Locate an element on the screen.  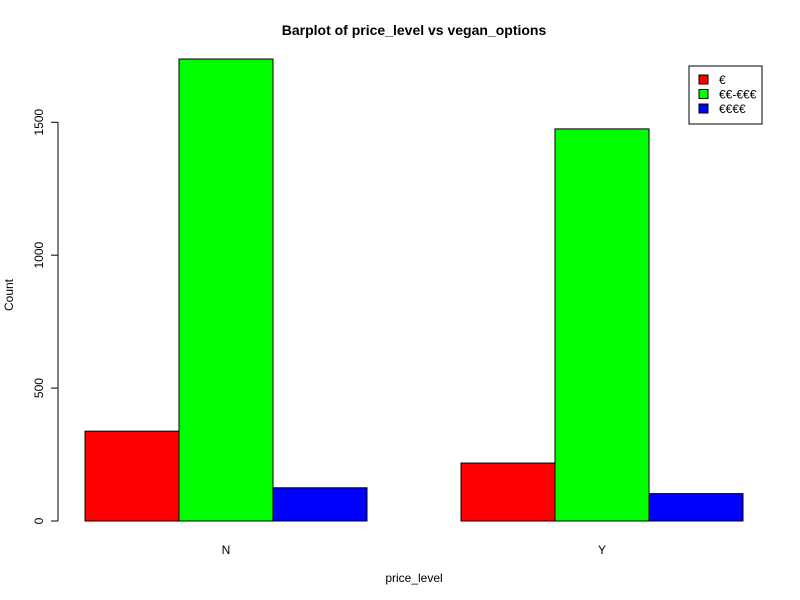
y-tick-label: 1000 is located at coordinates (39, 255).